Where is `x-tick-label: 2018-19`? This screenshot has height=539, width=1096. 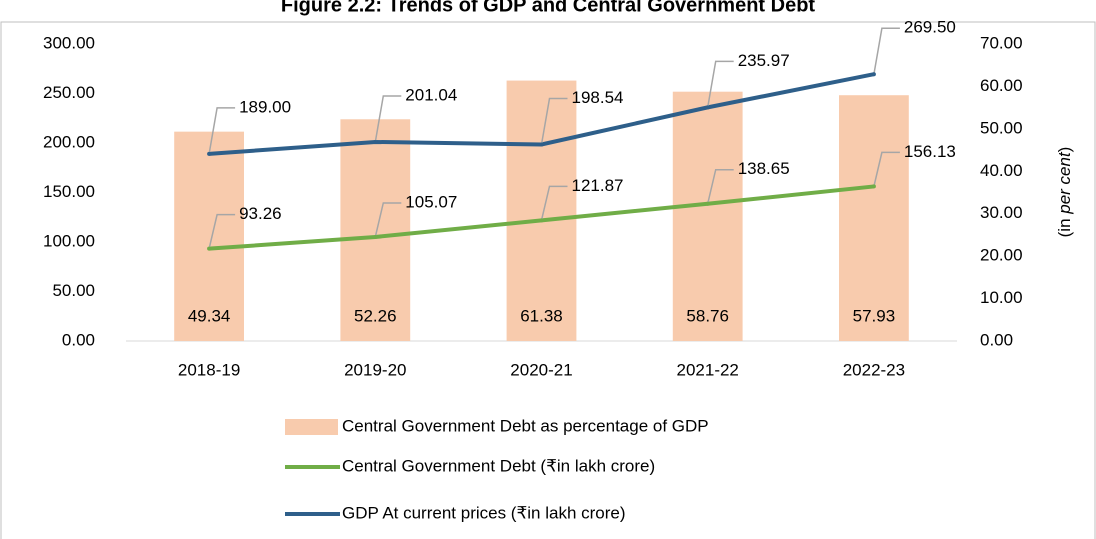 x-tick-label: 2018-19 is located at coordinates (209, 369).